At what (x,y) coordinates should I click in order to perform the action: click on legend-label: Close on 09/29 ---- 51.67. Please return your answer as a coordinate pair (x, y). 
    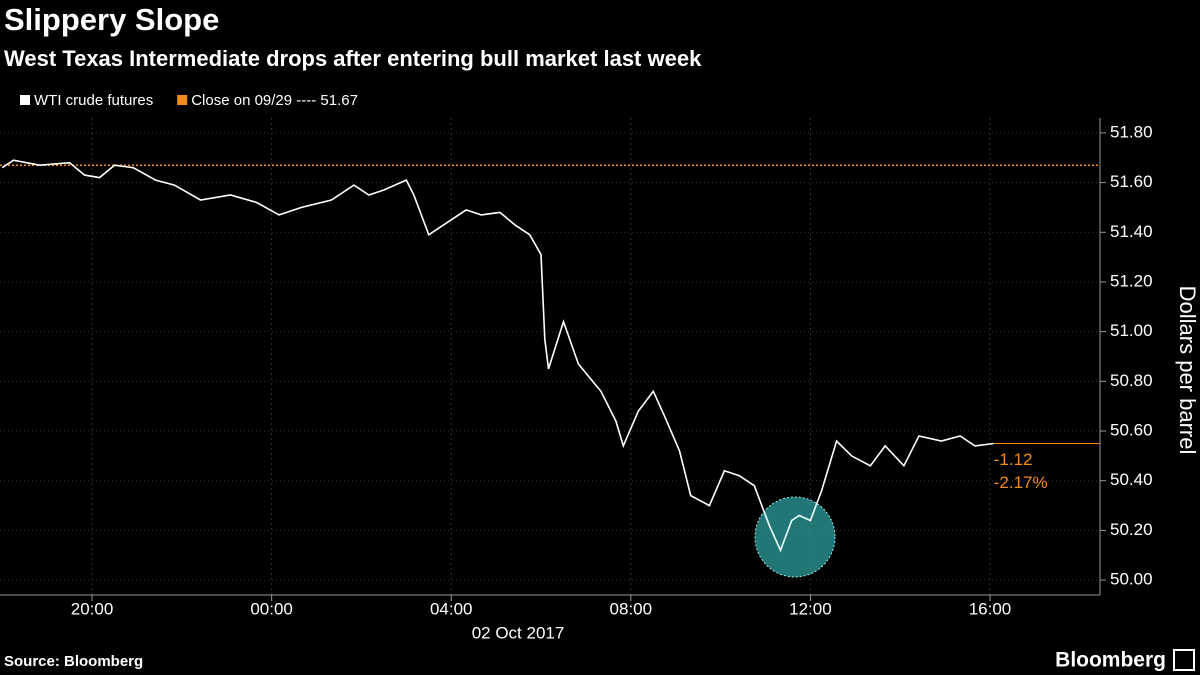
    Looking at the image, I should click on (274, 100).